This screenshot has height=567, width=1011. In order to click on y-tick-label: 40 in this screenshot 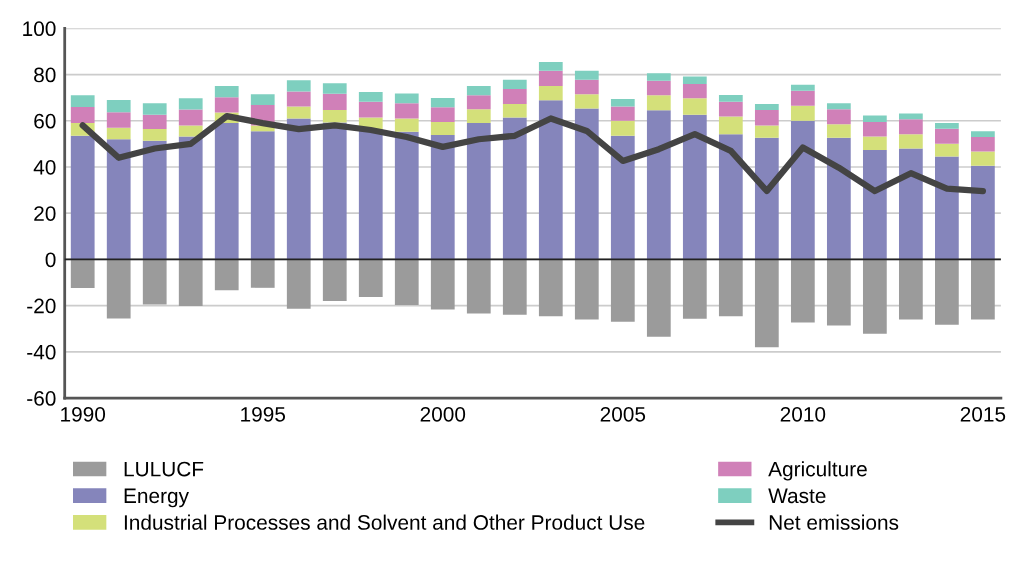, I will do `click(44, 167)`.